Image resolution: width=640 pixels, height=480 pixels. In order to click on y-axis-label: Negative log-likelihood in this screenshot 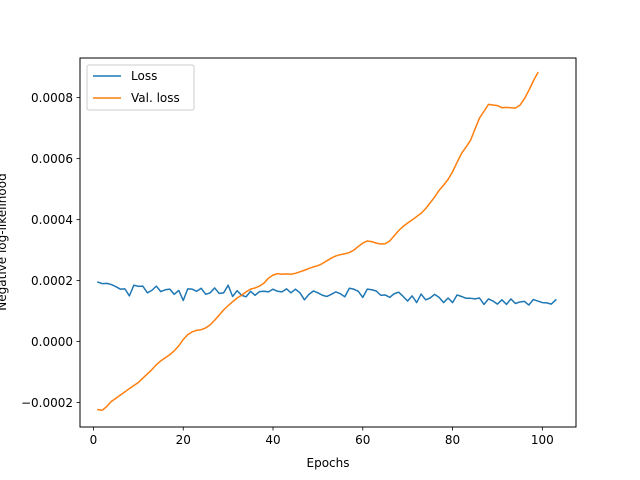, I will do `click(4, 241)`.